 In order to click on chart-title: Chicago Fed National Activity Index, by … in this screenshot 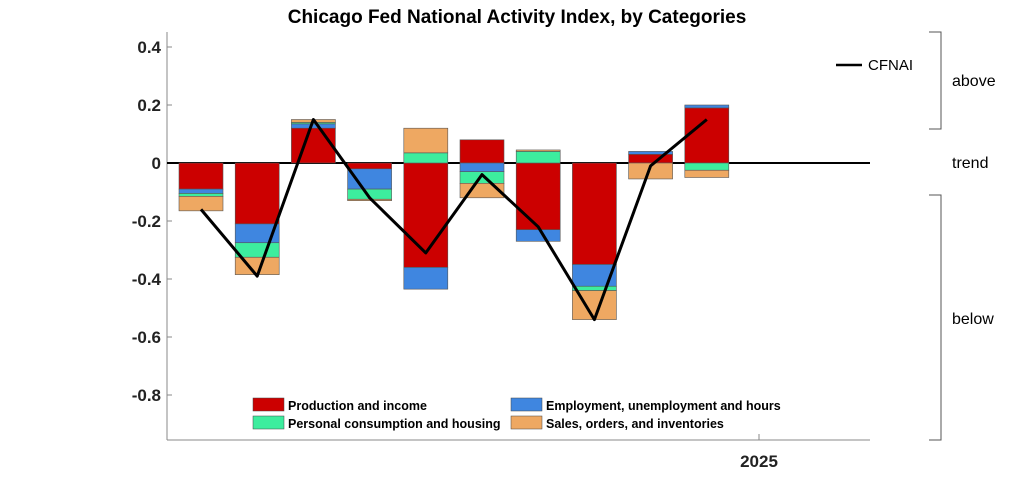, I will do `click(517, 17)`.